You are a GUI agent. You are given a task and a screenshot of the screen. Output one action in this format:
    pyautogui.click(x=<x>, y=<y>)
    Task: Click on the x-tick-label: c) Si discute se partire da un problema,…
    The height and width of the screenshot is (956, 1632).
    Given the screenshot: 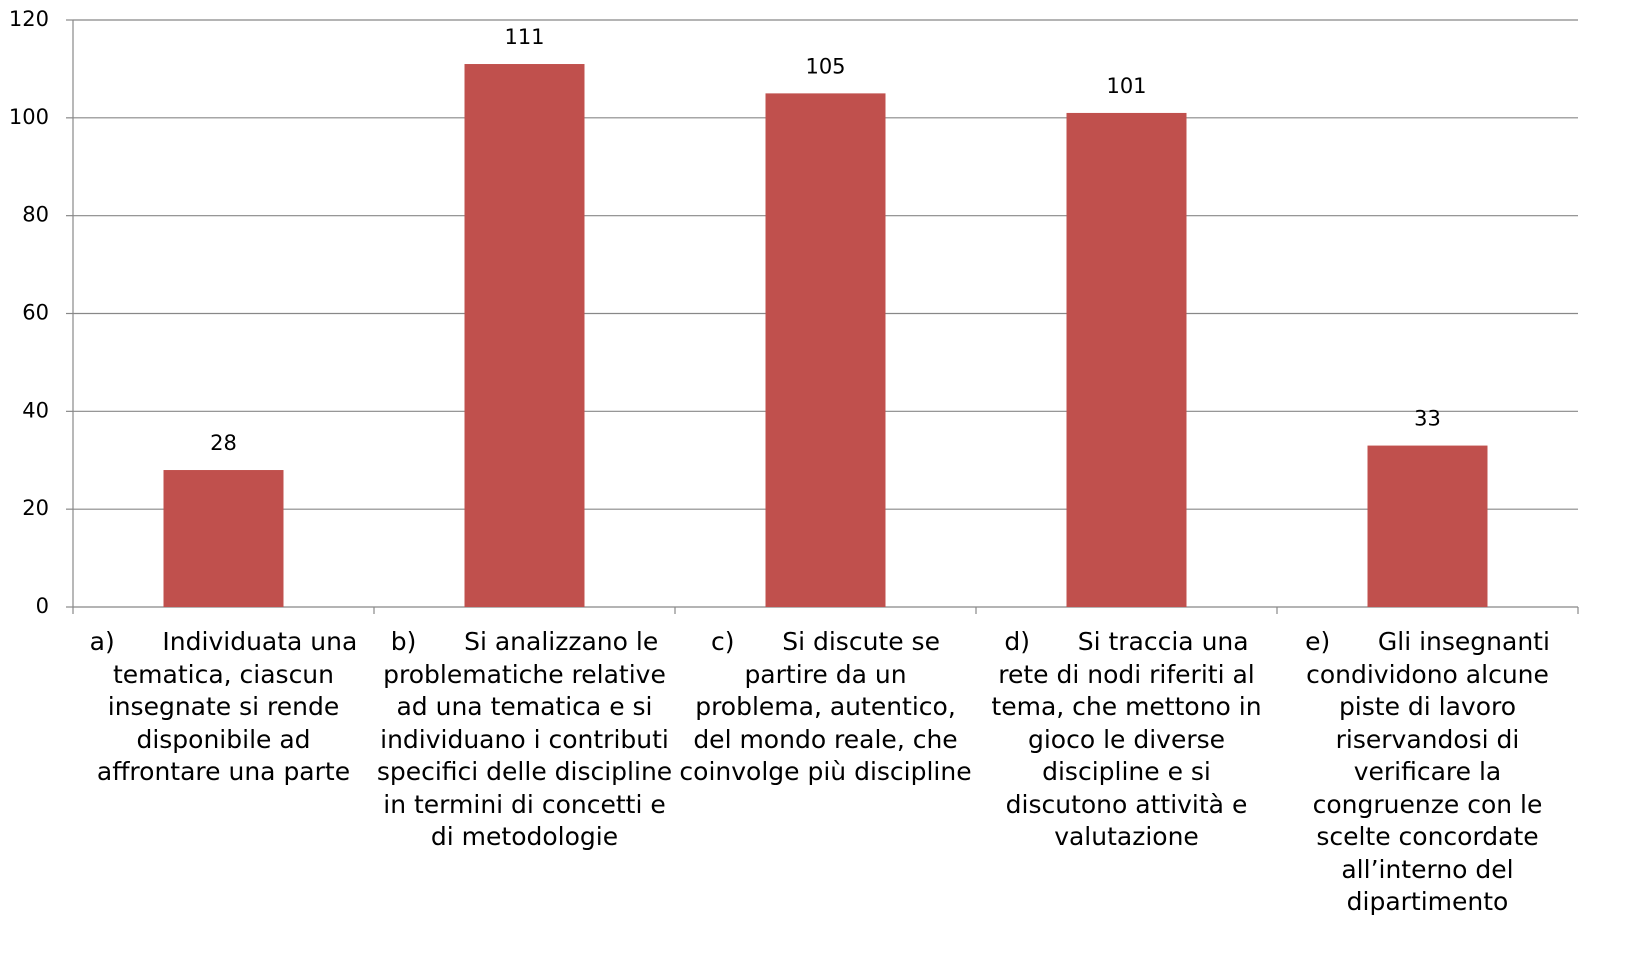 What is the action you would take?
    pyautogui.click(x=825, y=706)
    